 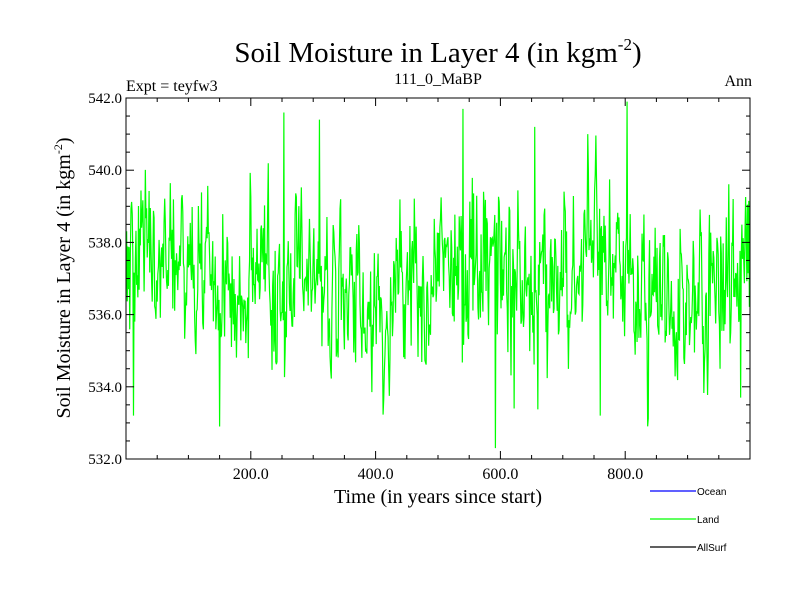 I want to click on chart-title: Soil Moisture in Layer 4 (in kgm-2), so click(x=437, y=52).